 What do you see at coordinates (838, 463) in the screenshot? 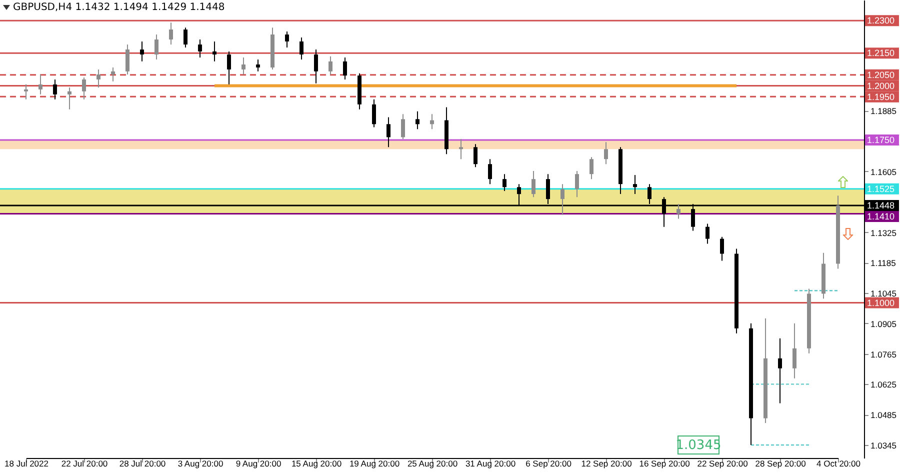
I see `x-tick-label: 4 Oct 20:00` at bounding box center [838, 463].